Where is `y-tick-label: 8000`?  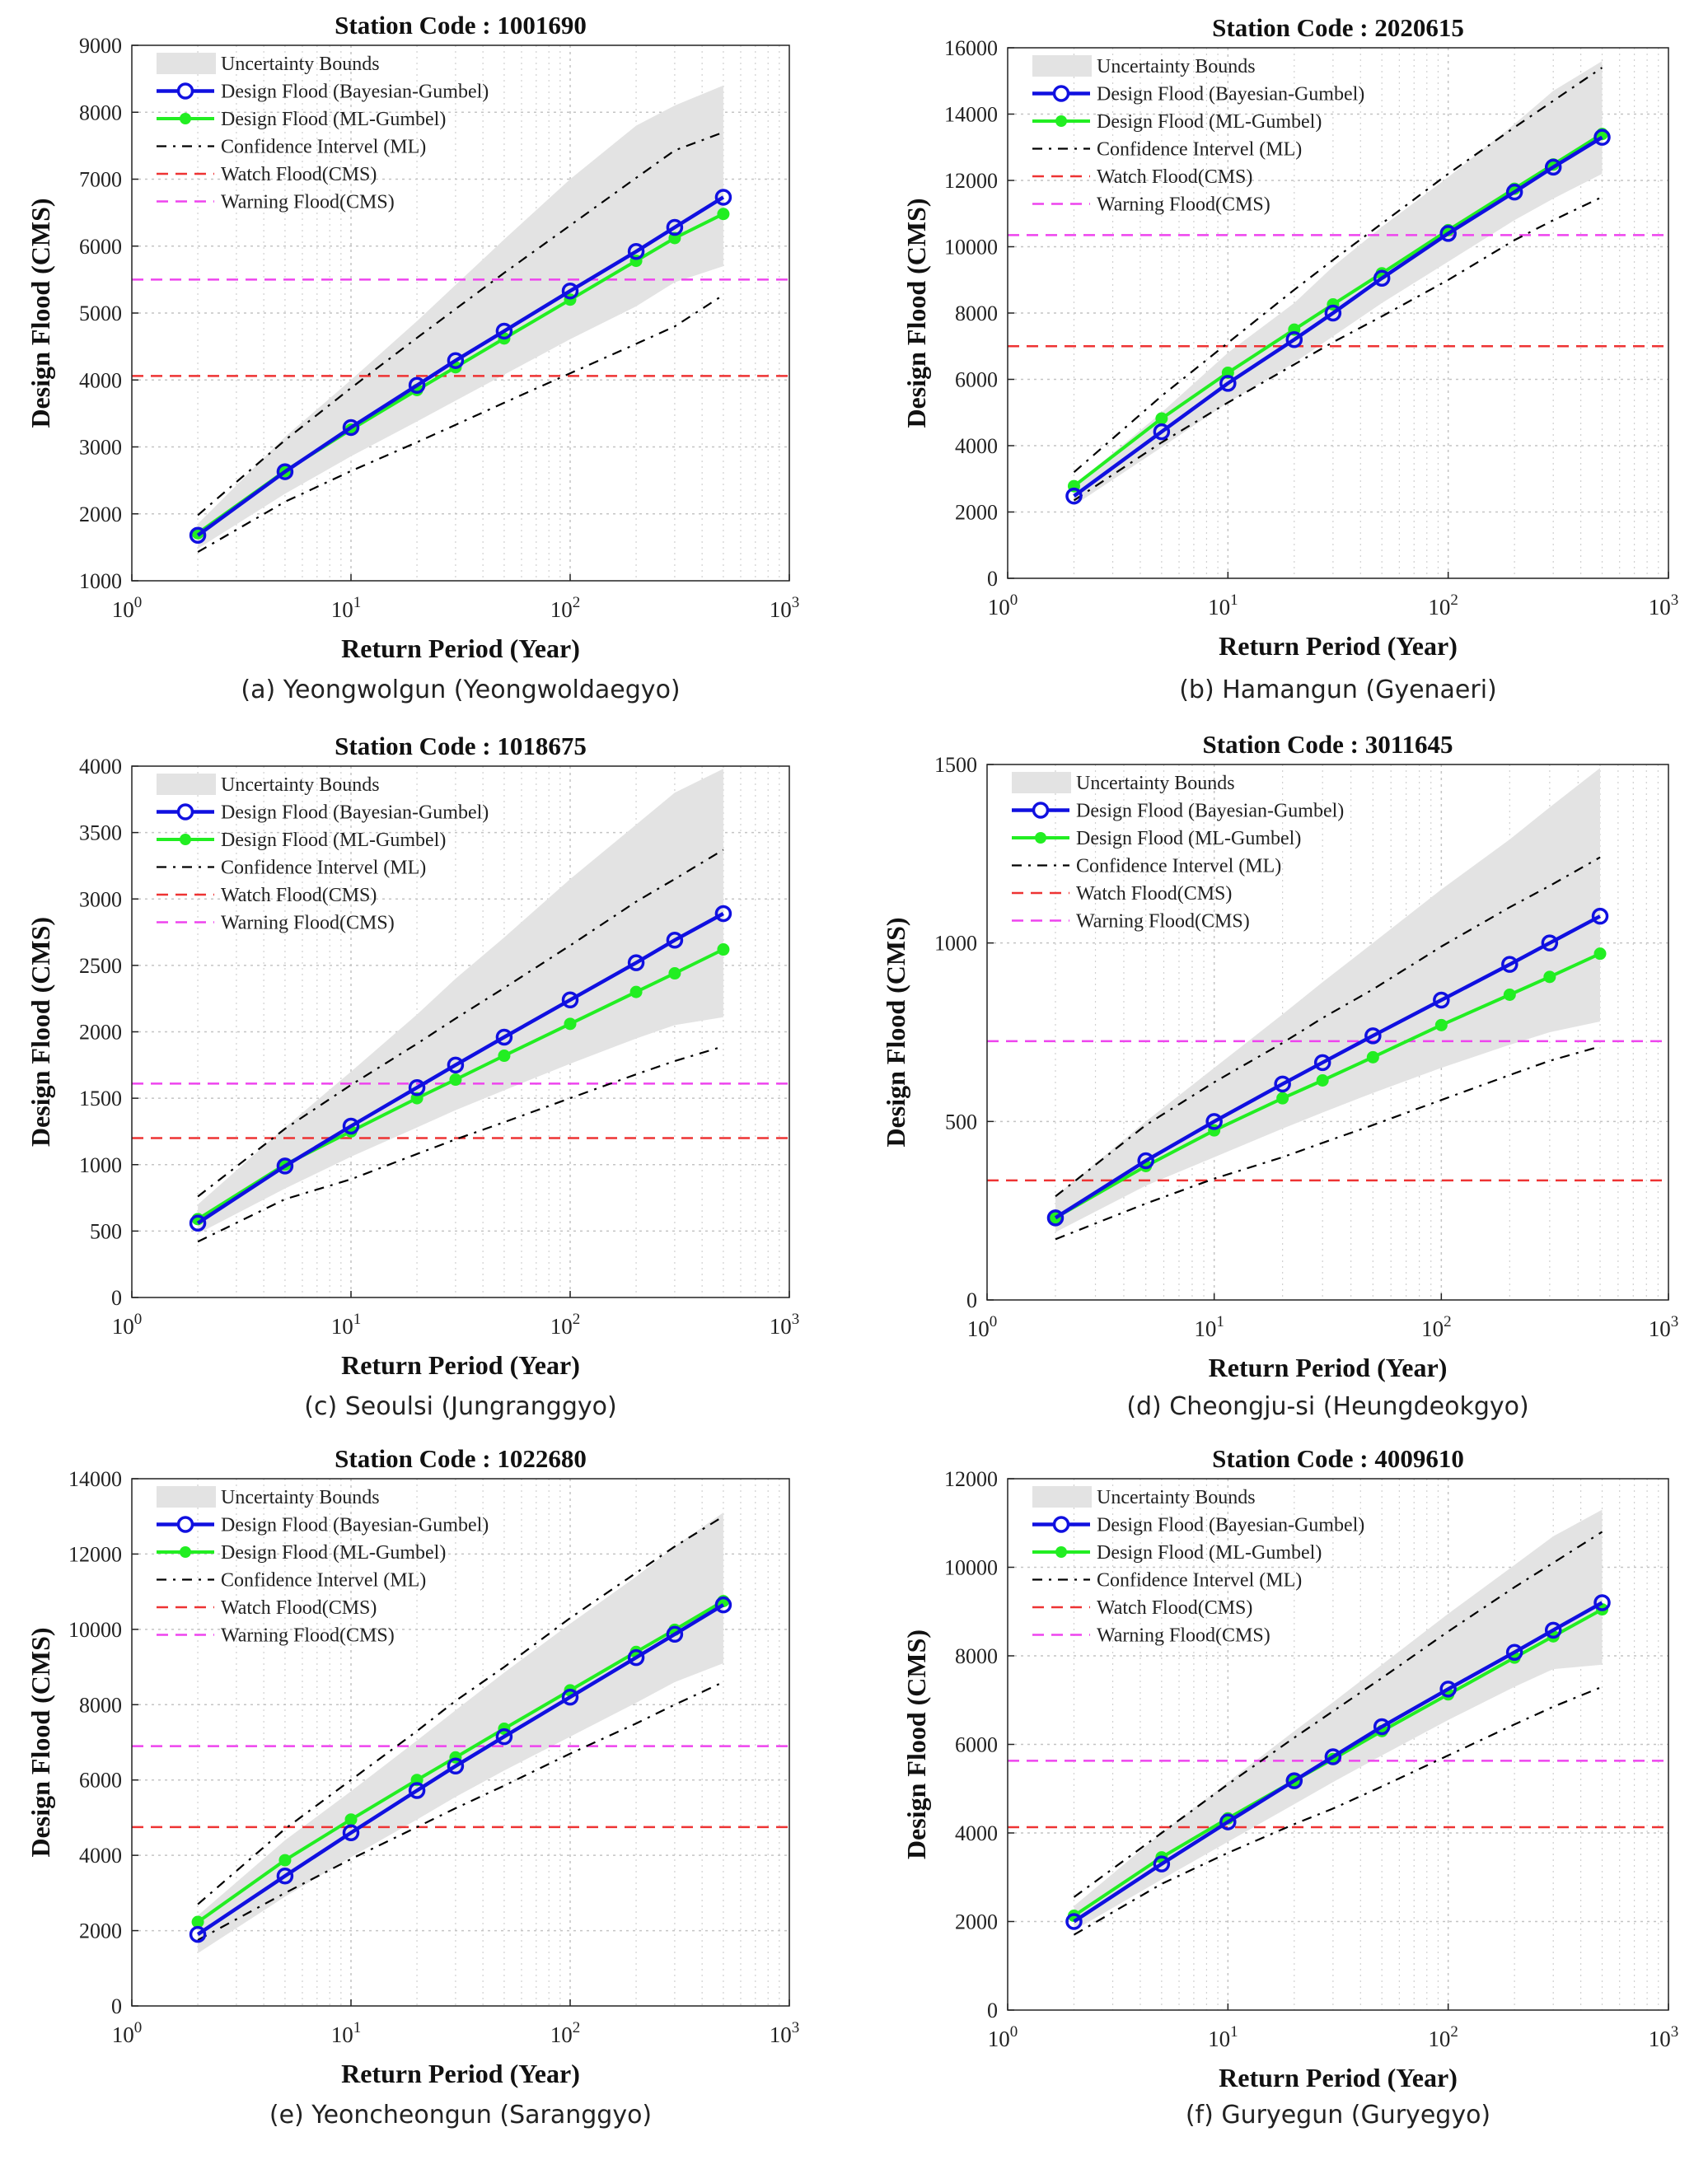
y-tick-label: 8000 is located at coordinates (100, 1705).